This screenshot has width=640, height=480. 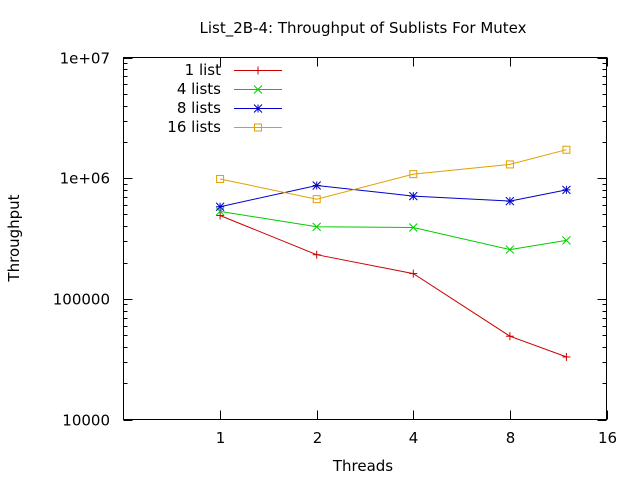 I want to click on series-16-lists, so click(x=393, y=174).